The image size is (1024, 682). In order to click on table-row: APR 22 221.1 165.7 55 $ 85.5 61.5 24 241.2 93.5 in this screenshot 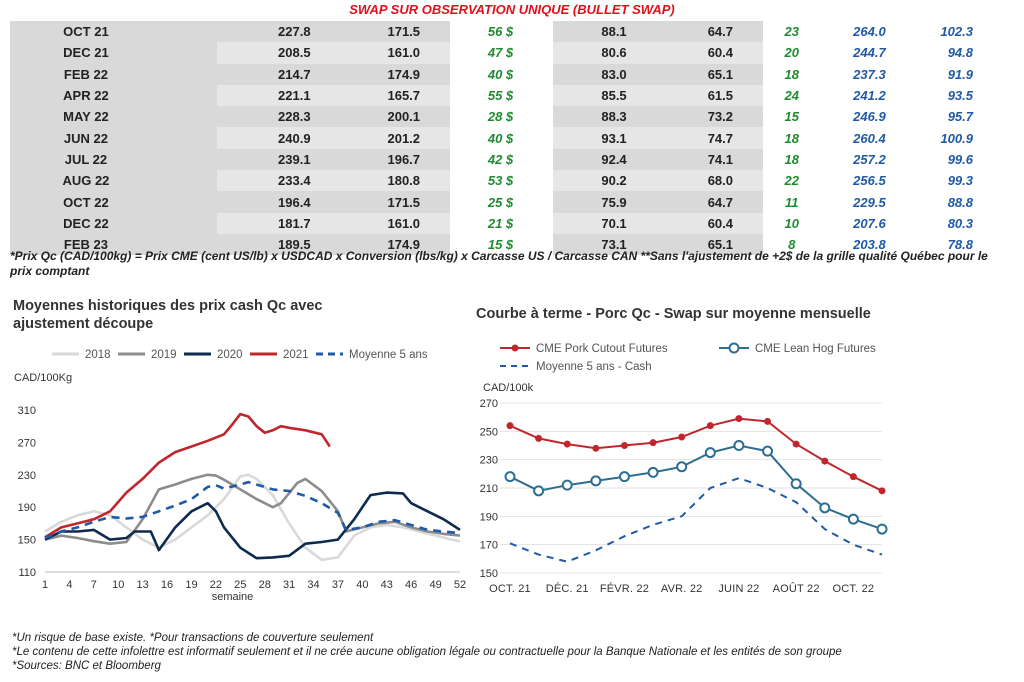, I will do `click(502, 95)`.